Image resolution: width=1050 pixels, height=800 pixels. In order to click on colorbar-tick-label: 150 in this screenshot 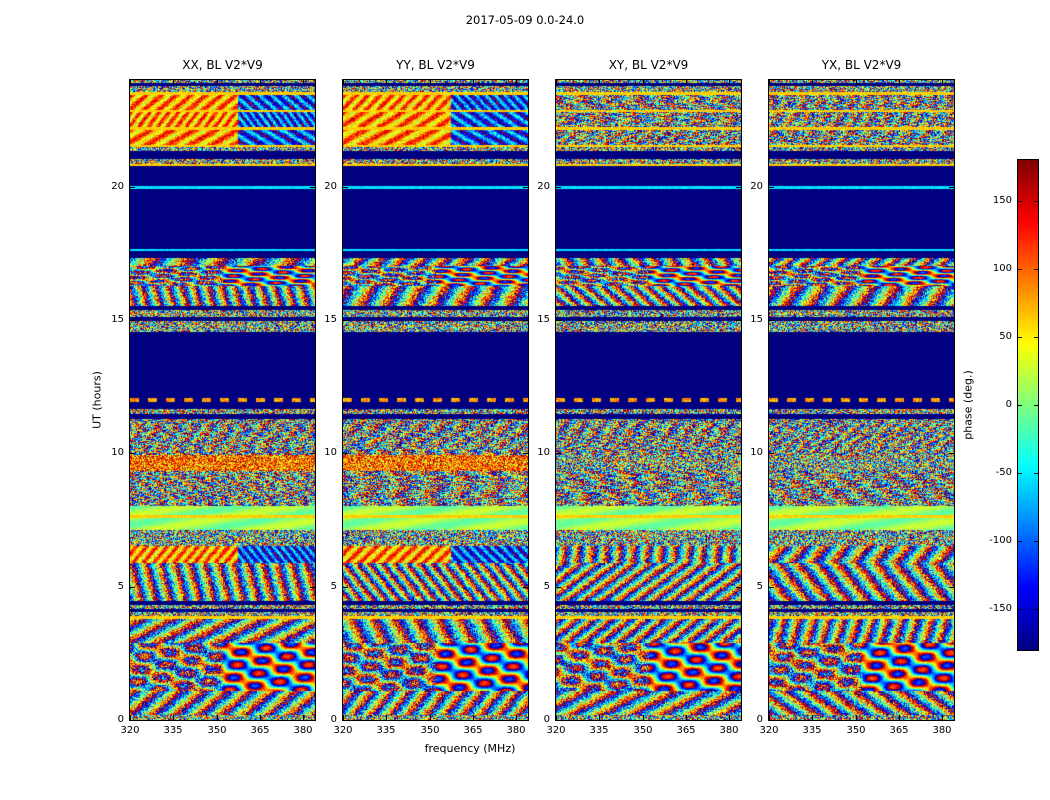, I will do `click(1002, 200)`.